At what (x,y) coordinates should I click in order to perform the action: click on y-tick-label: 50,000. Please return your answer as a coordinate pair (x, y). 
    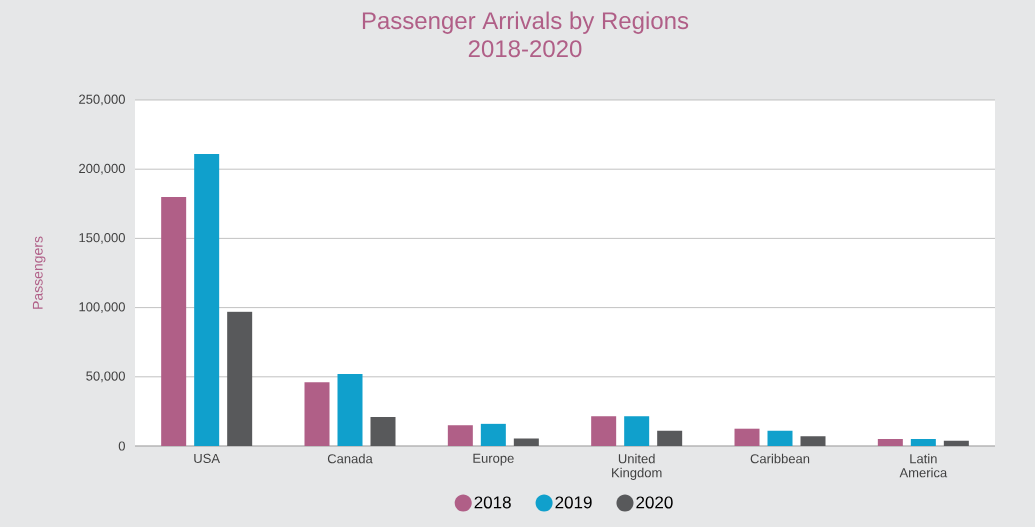
    Looking at the image, I should click on (105, 377).